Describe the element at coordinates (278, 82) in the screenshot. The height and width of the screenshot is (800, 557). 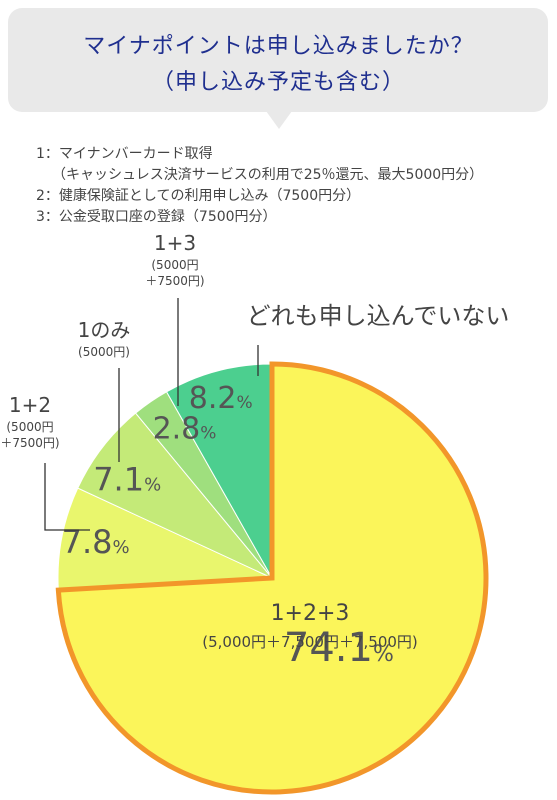
I see `question-subtitle: （申し込み予定も含む）` at that location.